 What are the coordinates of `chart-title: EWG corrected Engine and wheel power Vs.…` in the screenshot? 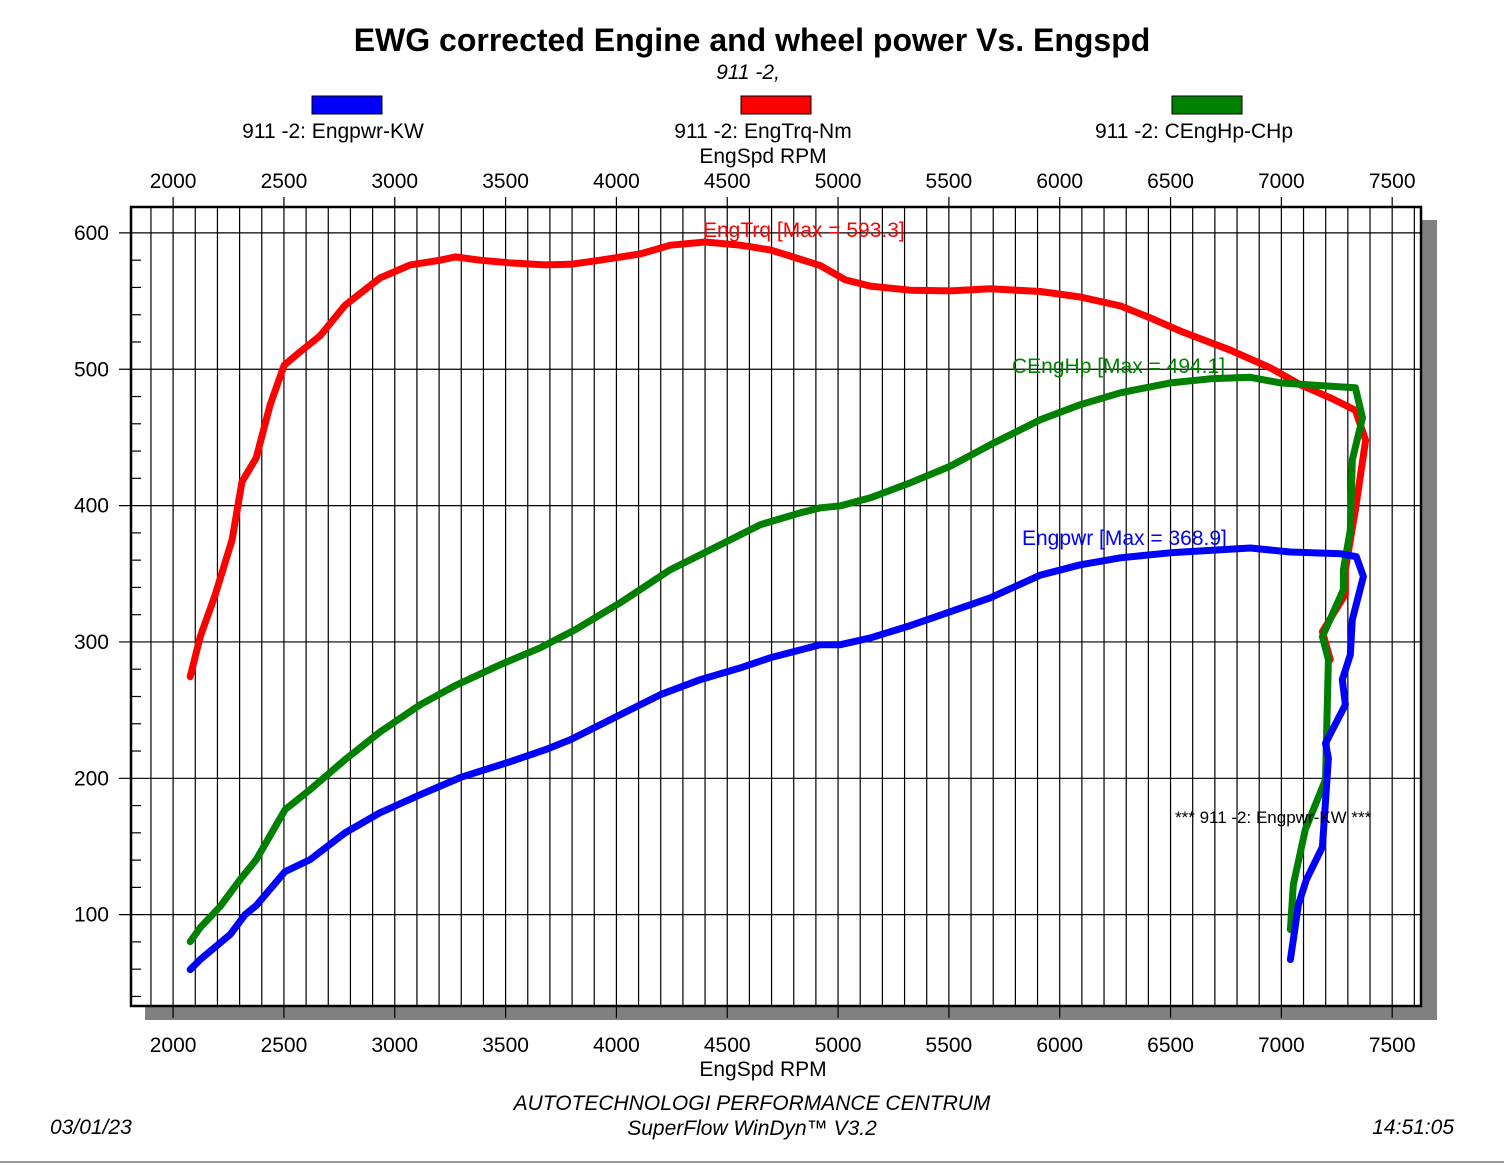 It's located at (752, 40).